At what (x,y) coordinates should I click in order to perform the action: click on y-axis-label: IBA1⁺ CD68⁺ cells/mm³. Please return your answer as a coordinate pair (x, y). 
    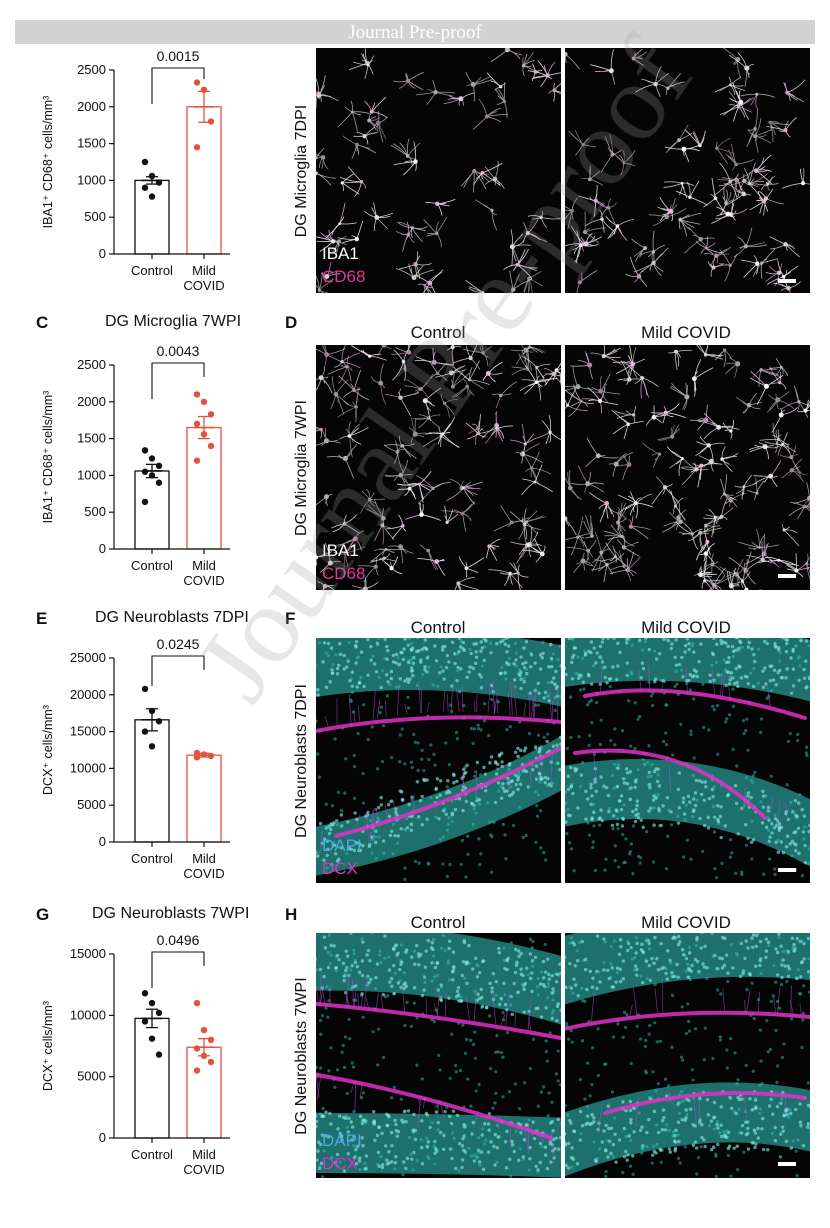
    Looking at the image, I should click on (48, 162).